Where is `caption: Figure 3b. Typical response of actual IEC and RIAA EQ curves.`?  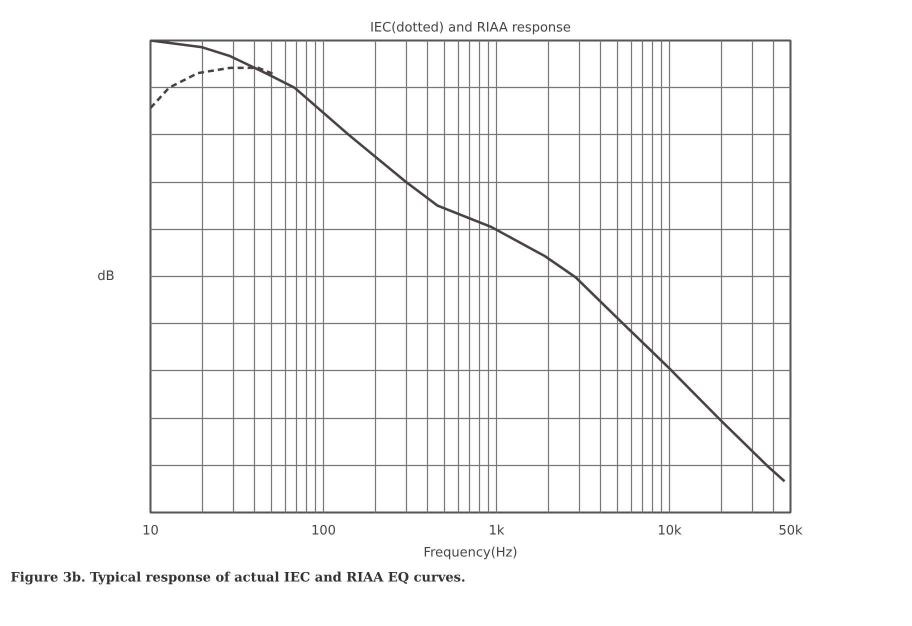
caption: Figure 3b. Typical response of actual IEC and RIAA EQ curves. is located at coordinates (238, 578).